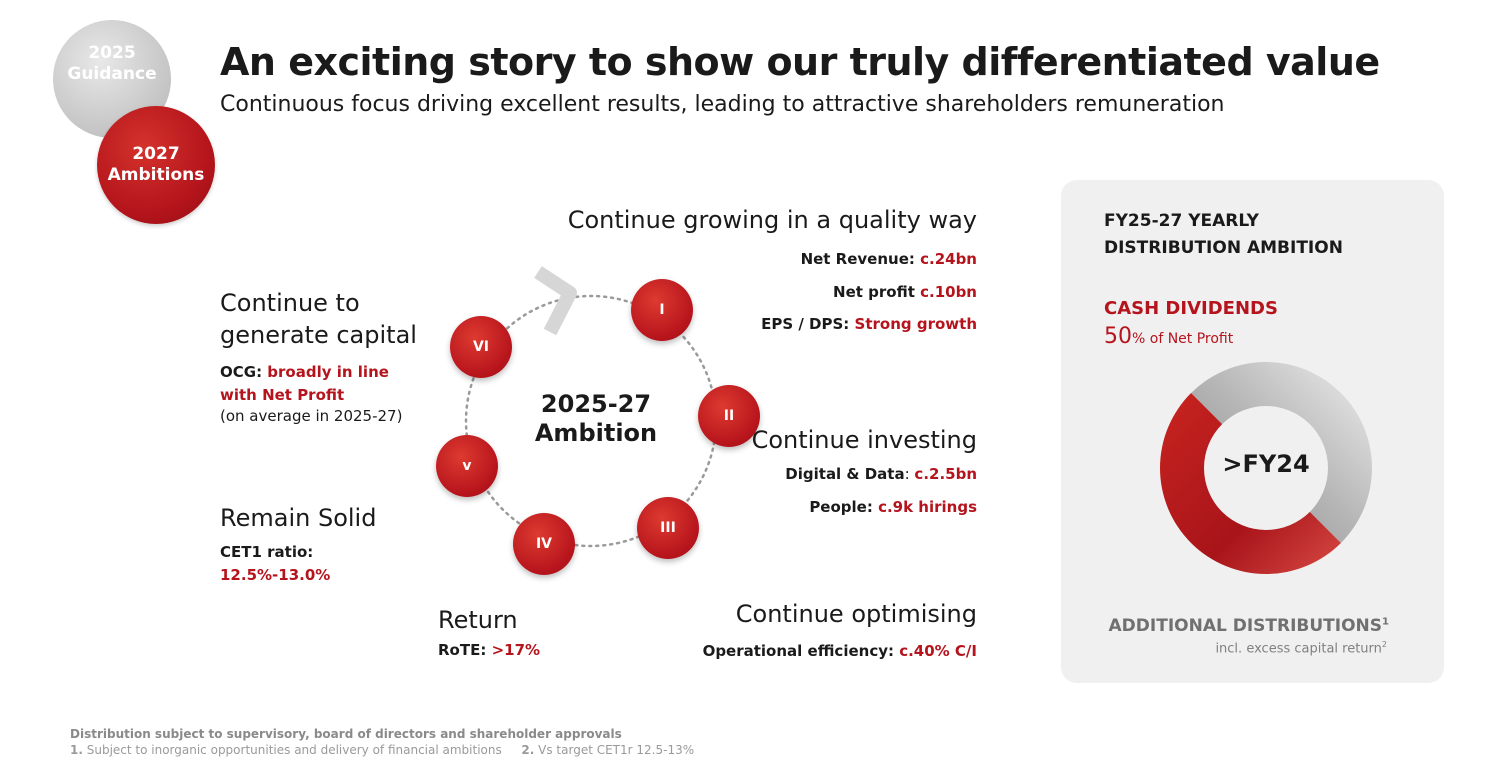 This screenshot has height=766, width=1509. Describe the element at coordinates (1181, 221) in the screenshot. I see `panel-title-1: FY25-27 YEARLY` at that location.